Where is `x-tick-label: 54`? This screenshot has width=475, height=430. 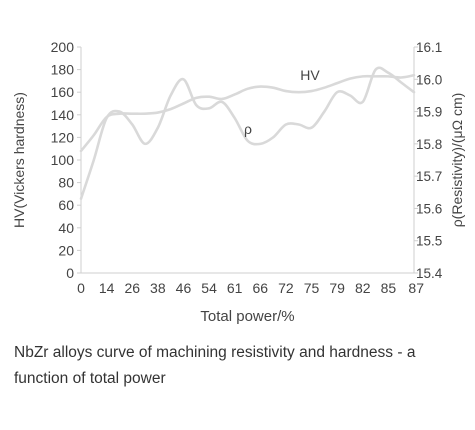
x-tick-label: 54 is located at coordinates (209, 288).